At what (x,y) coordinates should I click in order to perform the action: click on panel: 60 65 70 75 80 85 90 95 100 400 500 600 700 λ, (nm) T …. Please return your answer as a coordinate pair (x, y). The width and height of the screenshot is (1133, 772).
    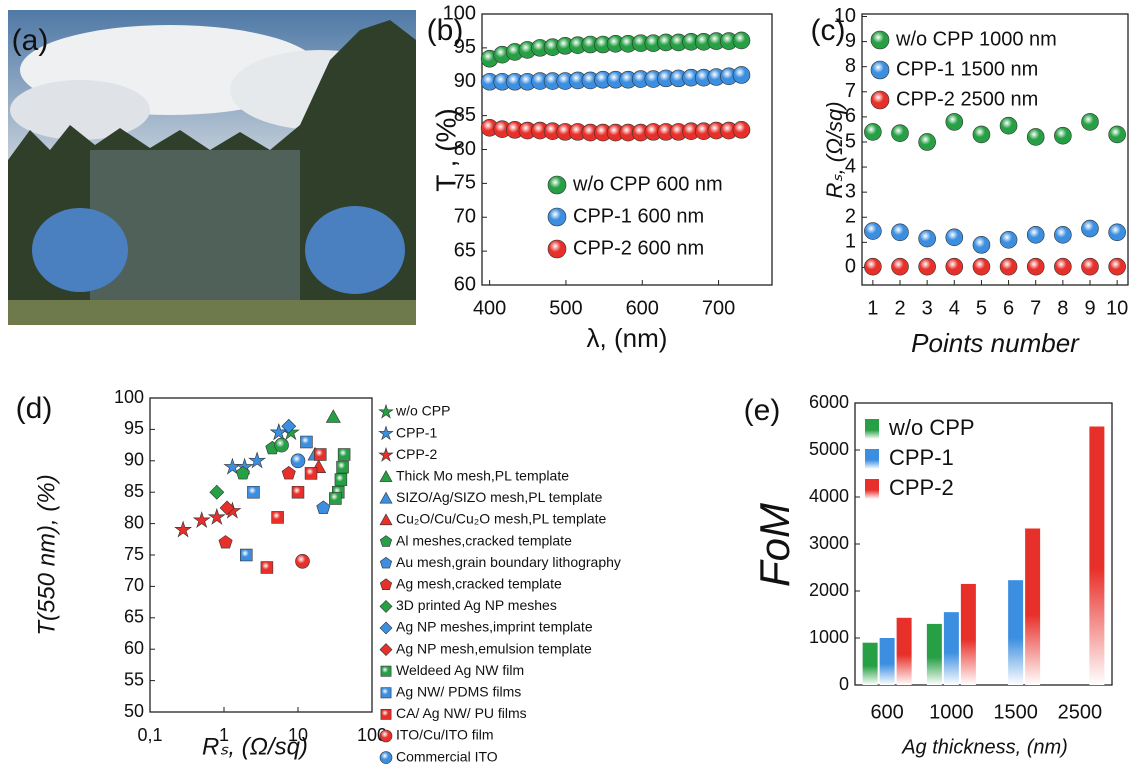
    Looking at the image, I should click on (601, 177).